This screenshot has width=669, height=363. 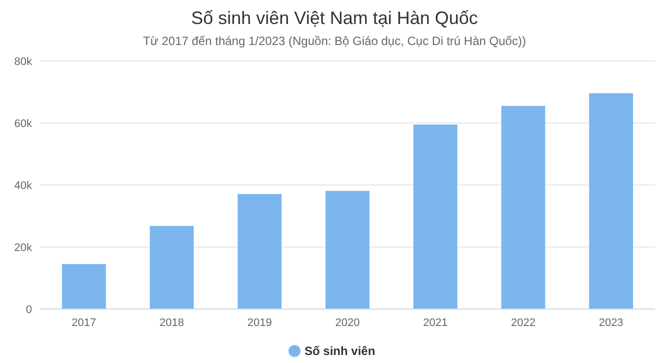 What do you see at coordinates (611, 323) in the screenshot?
I see `x-tick-label: 2023` at bounding box center [611, 323].